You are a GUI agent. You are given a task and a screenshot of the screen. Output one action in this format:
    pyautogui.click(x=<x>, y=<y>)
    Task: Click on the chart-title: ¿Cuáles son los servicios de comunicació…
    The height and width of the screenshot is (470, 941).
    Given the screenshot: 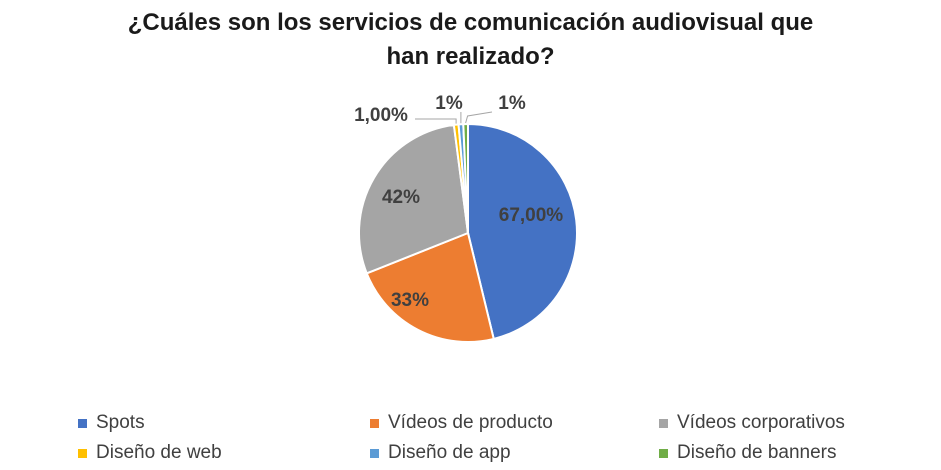 What is the action you would take?
    pyautogui.click(x=470, y=40)
    